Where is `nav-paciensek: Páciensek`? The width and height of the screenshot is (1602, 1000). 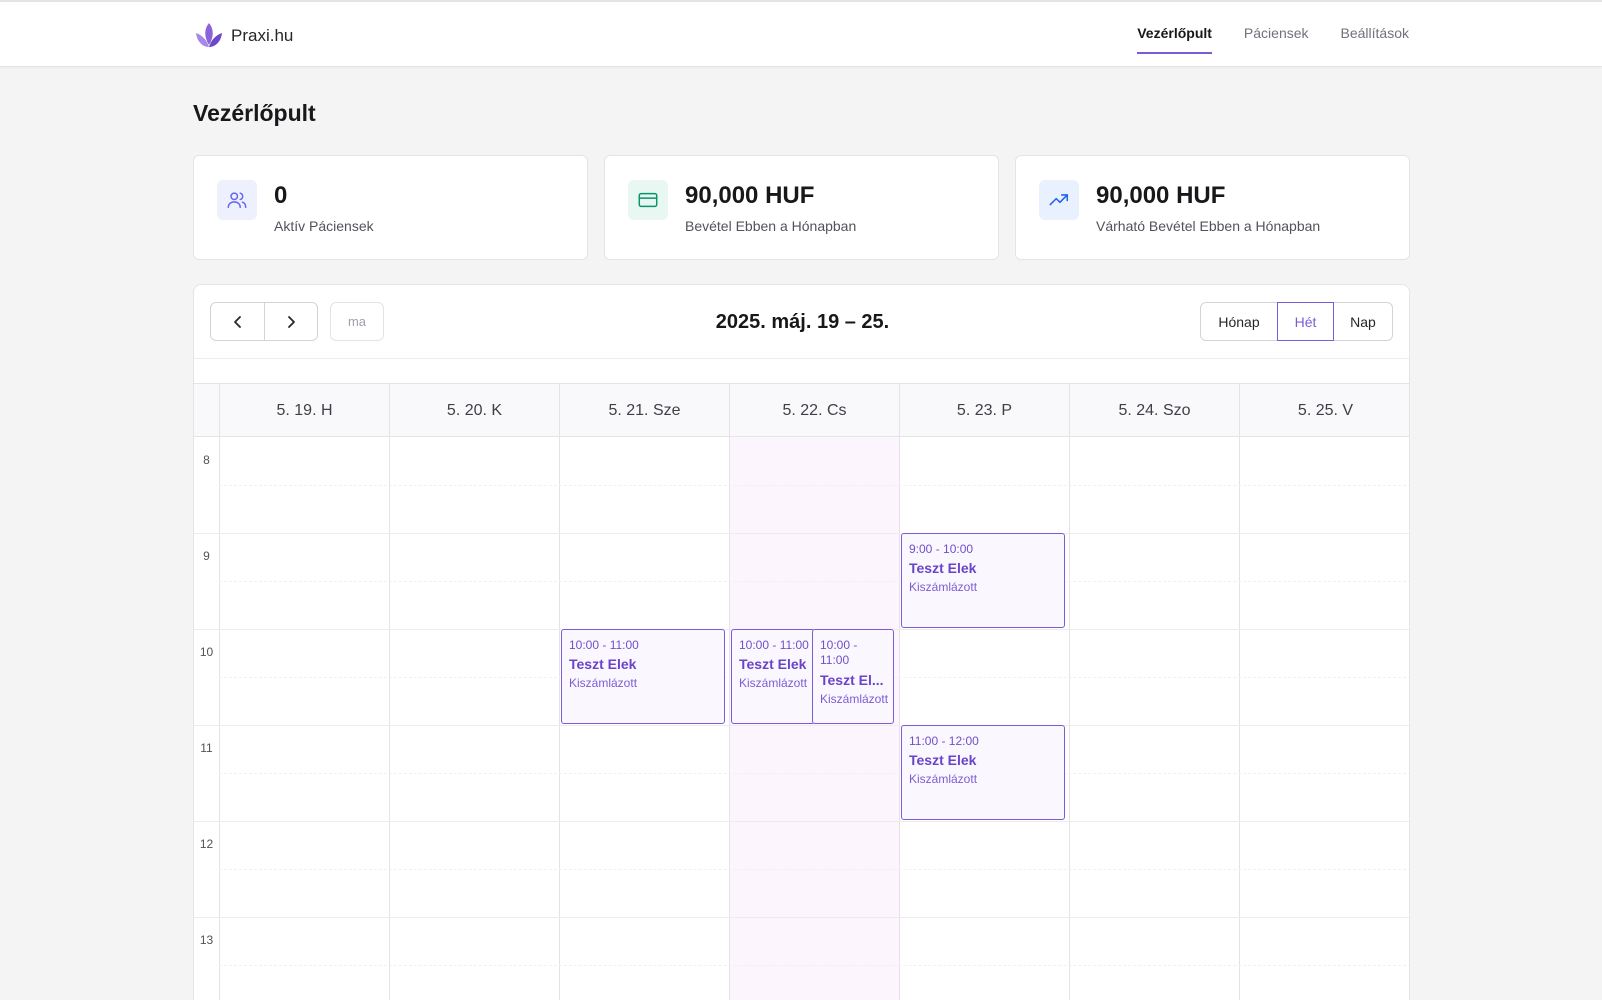
nav-paciensek: Páciensek is located at coordinates (1276, 33).